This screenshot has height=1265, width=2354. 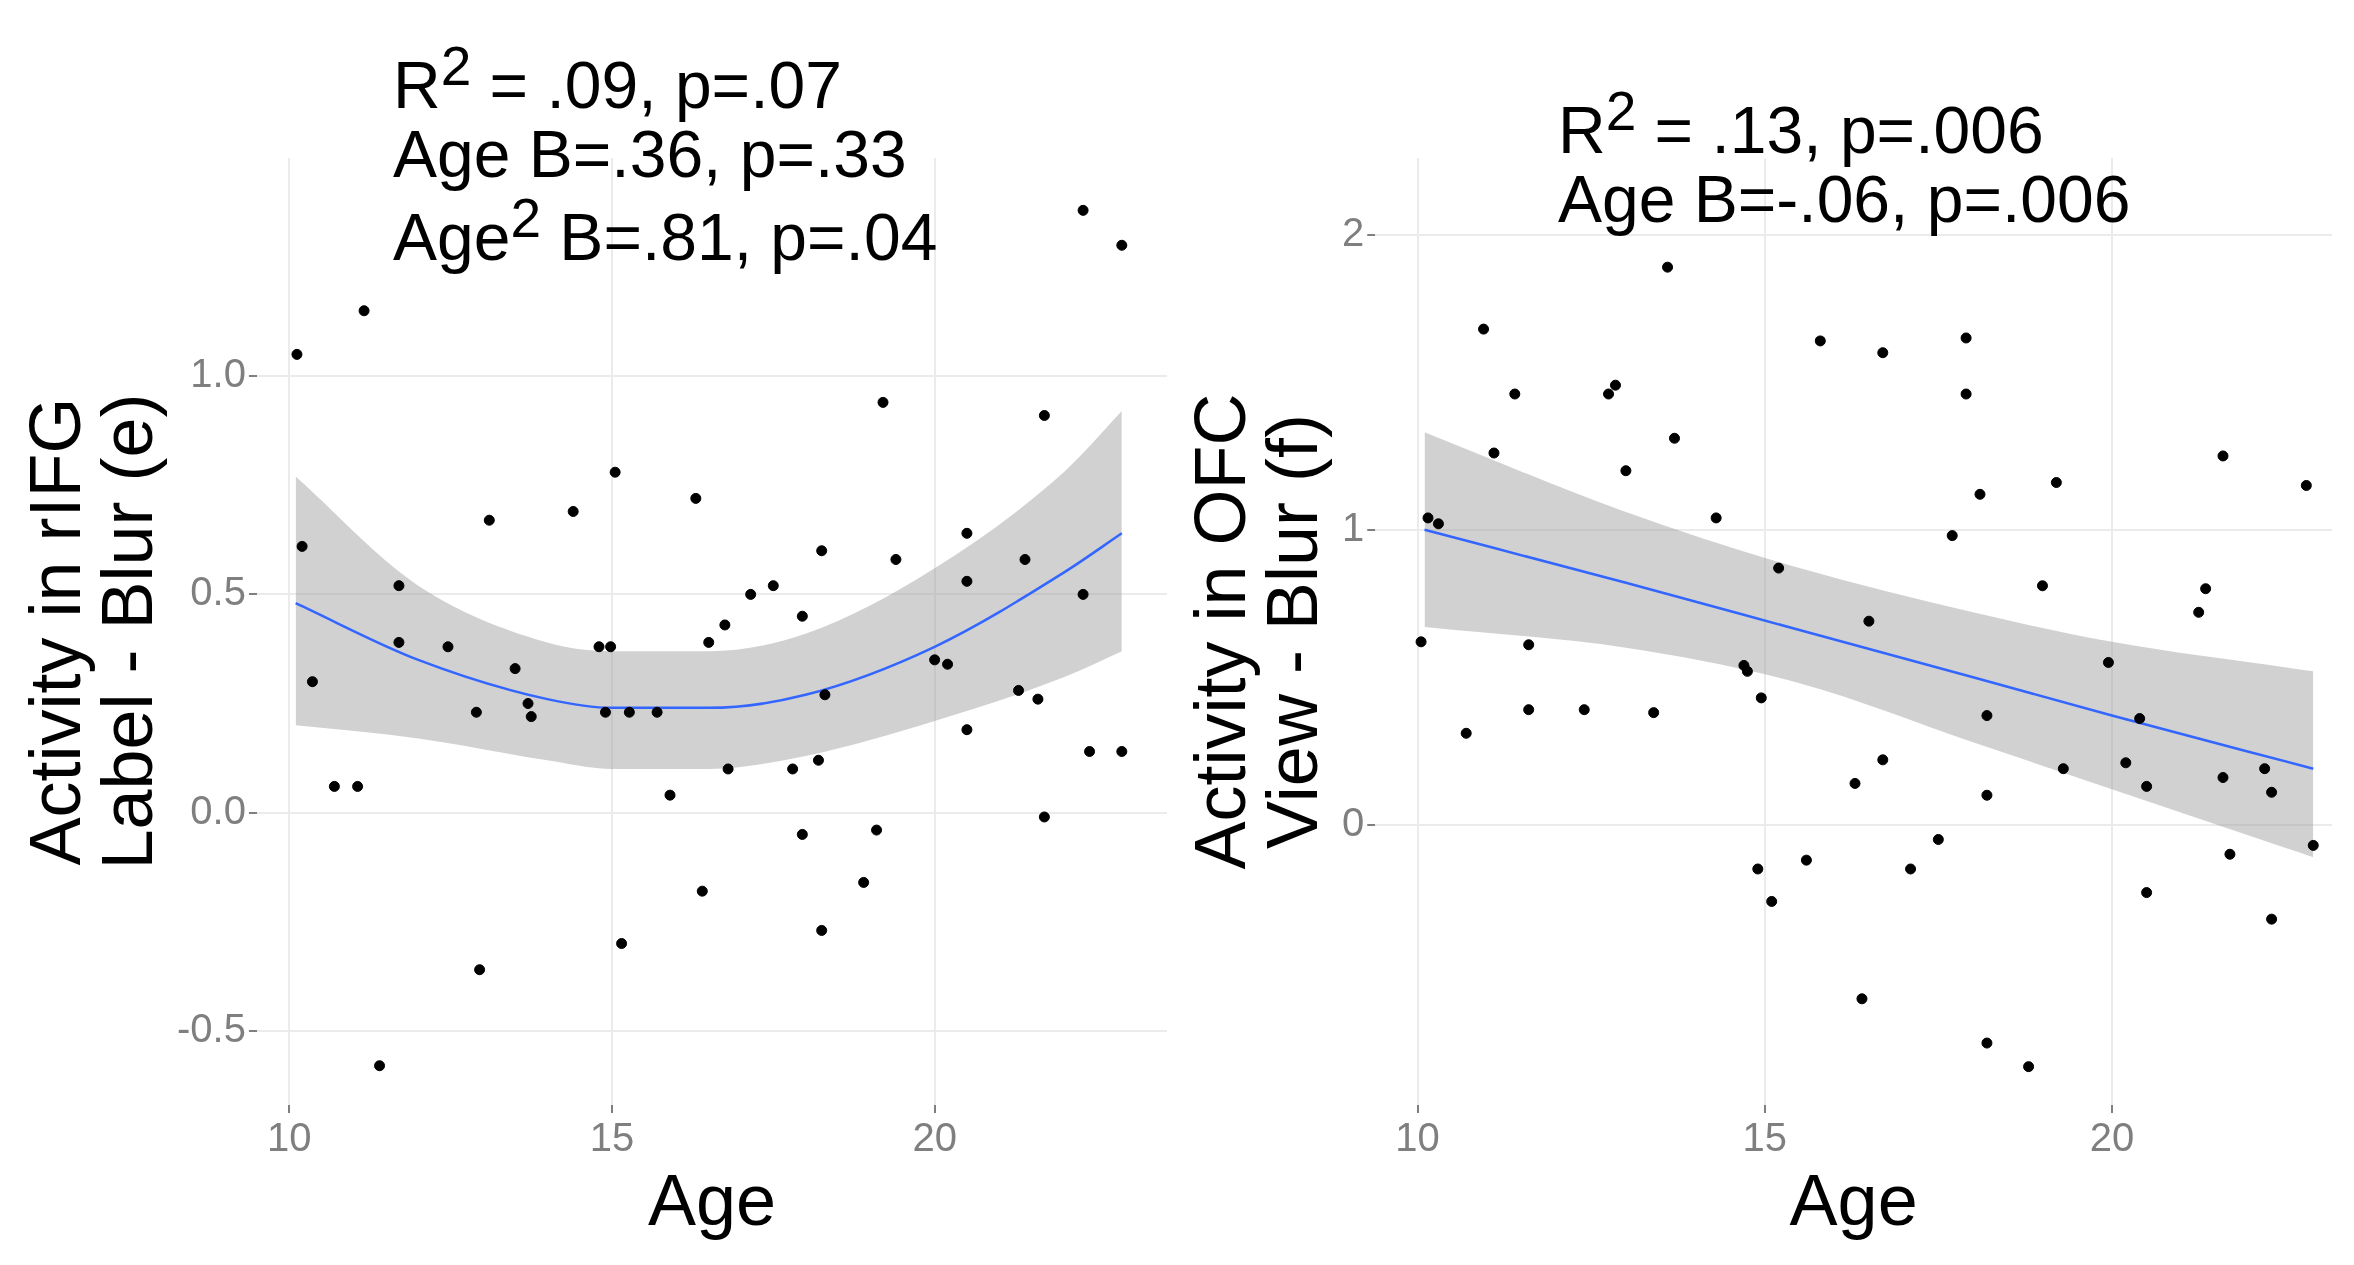 What do you see at coordinates (218, 591) in the screenshot?
I see `y-tick-label: 0.5` at bounding box center [218, 591].